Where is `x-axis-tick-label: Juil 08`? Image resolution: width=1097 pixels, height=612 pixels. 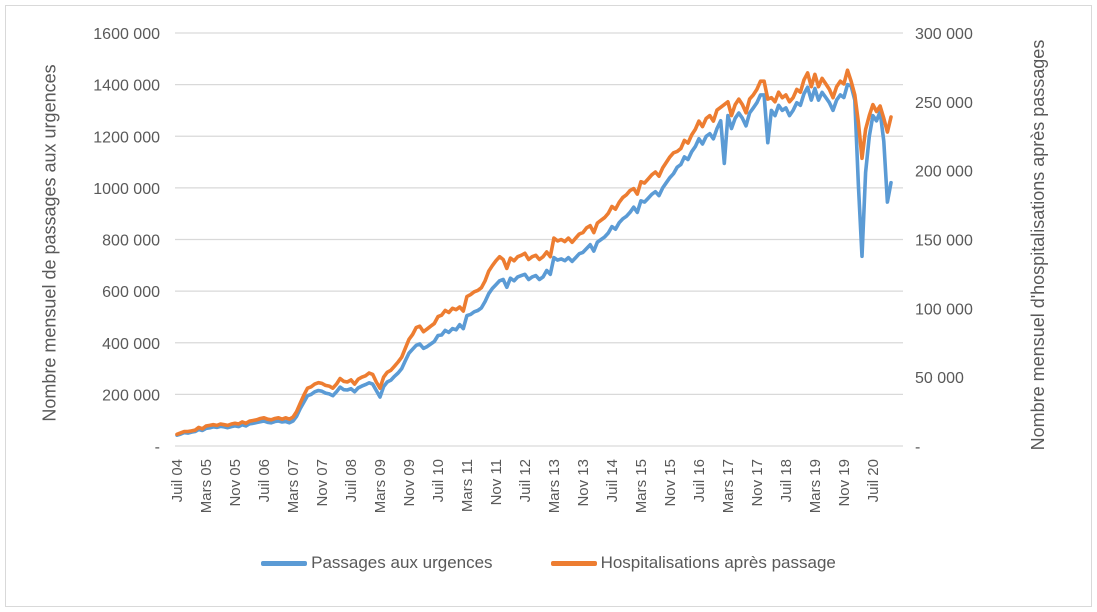 x-axis-tick-label: Juil 08 is located at coordinates (351, 480).